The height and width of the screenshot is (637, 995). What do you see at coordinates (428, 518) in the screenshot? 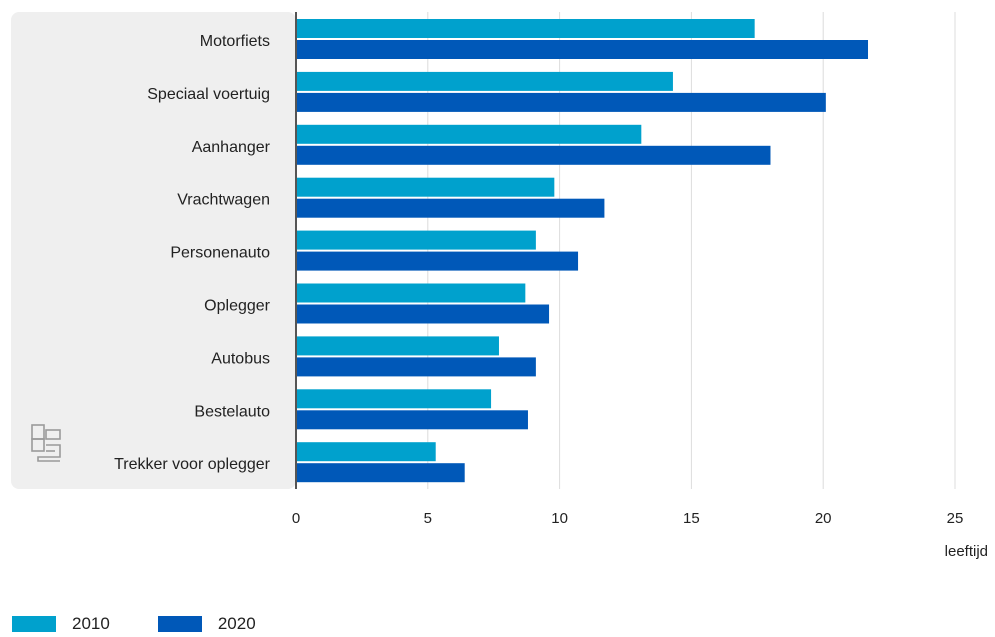
I see `x-tick-label: 5` at bounding box center [428, 518].